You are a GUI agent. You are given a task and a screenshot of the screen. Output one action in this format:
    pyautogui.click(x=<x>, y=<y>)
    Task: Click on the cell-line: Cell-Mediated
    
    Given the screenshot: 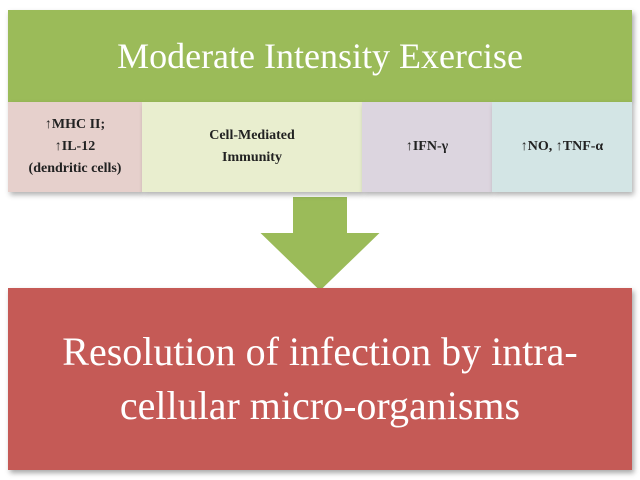 What is the action you would take?
    pyautogui.click(x=252, y=135)
    